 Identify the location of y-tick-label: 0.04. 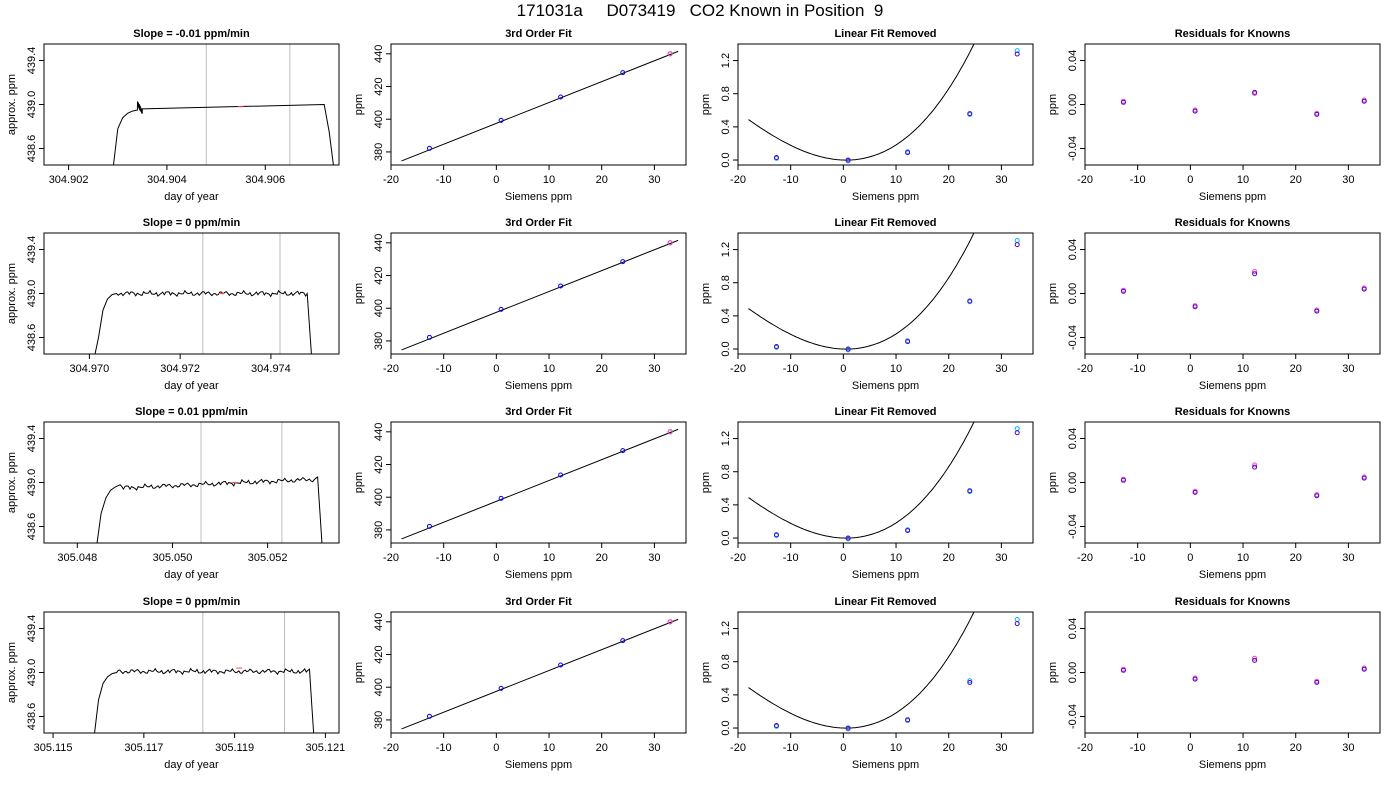
(1073, 628).